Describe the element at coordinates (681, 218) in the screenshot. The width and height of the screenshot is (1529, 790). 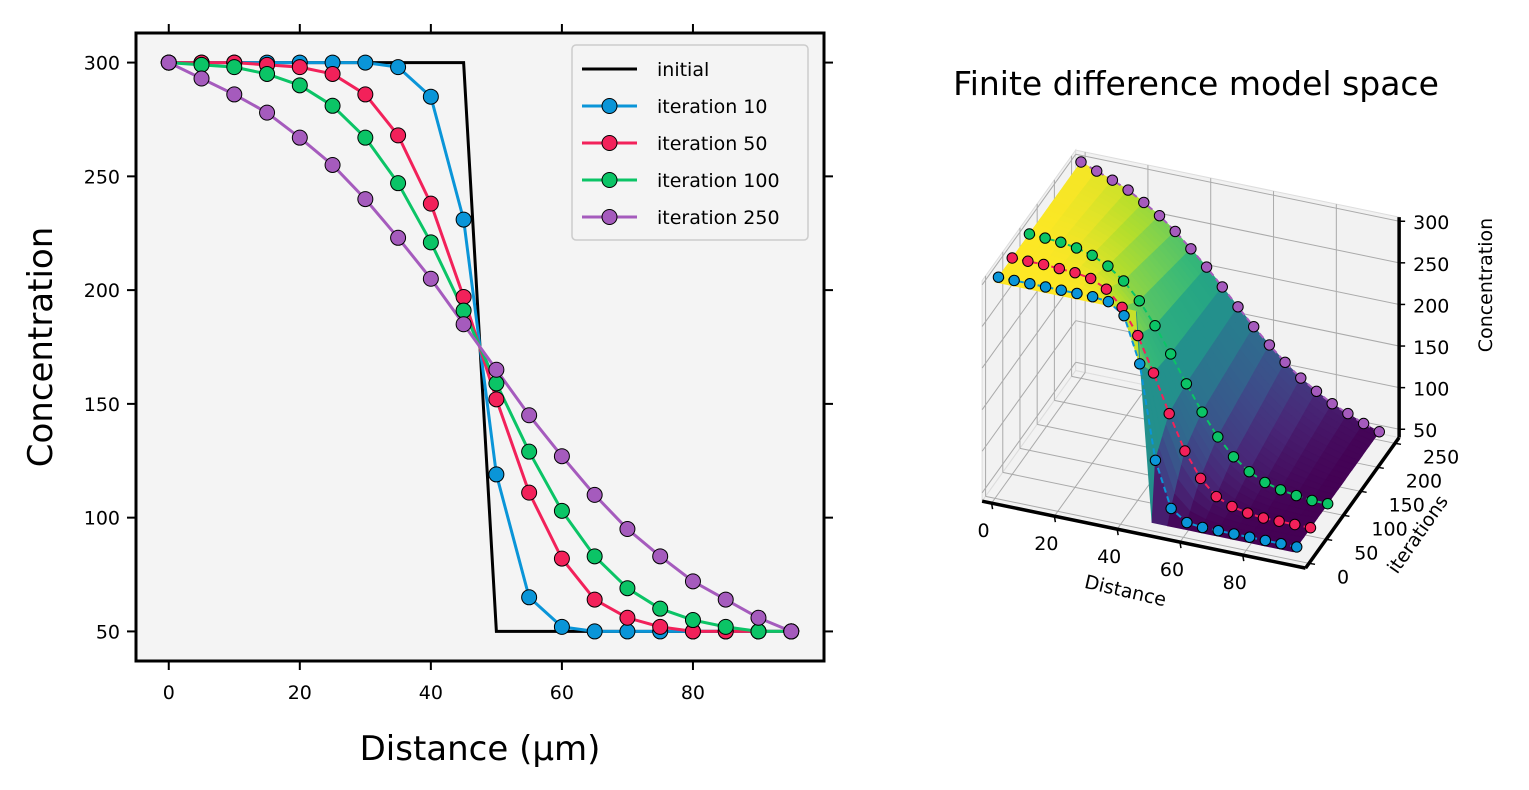
I see `legend-entry: iteration 250` at that location.